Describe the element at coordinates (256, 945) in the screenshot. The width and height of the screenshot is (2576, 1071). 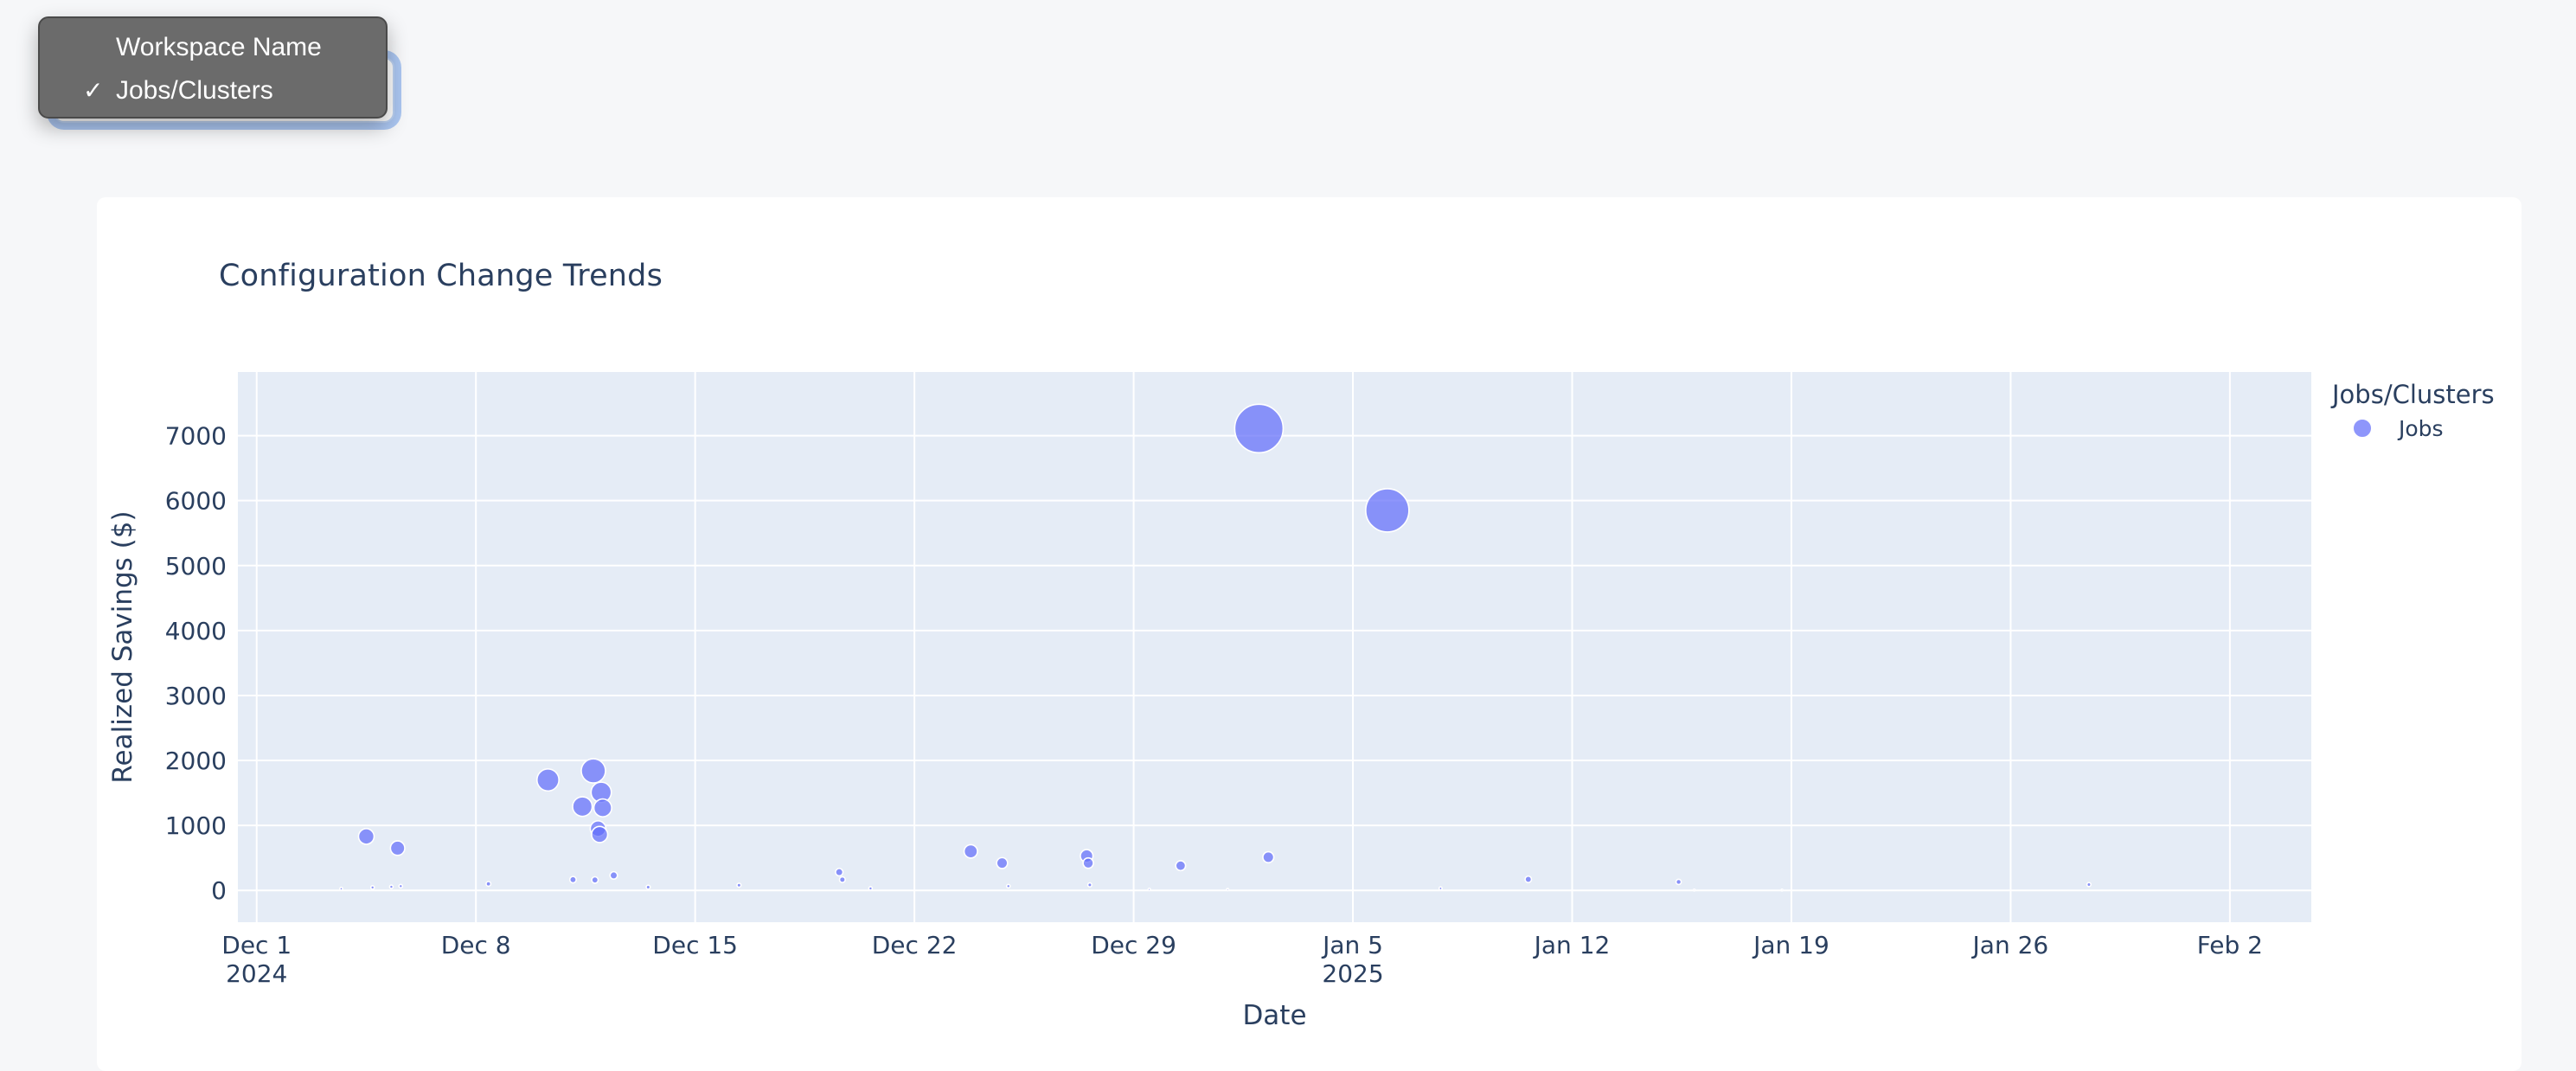
I see `x-tick-label: Dec 1` at that location.